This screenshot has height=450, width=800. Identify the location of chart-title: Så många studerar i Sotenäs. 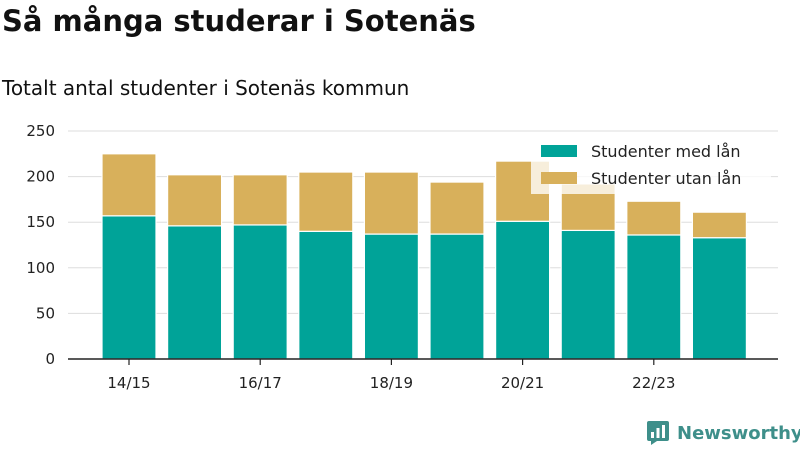
(239, 21).